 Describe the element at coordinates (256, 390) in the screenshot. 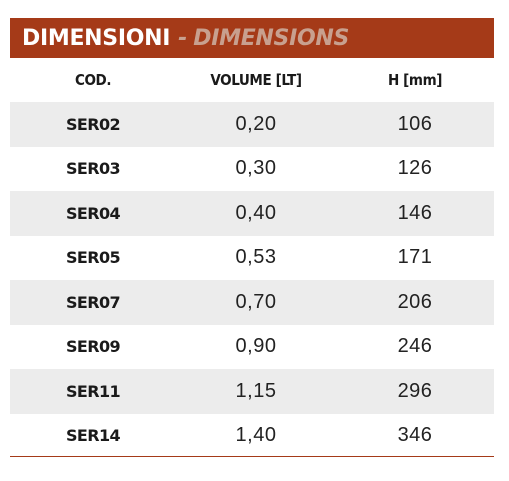

I see `cell-volume: 1,15` at that location.